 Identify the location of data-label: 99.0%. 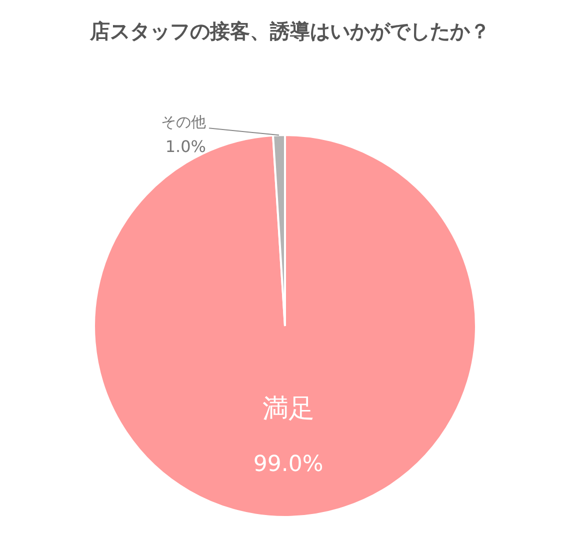
(288, 464).